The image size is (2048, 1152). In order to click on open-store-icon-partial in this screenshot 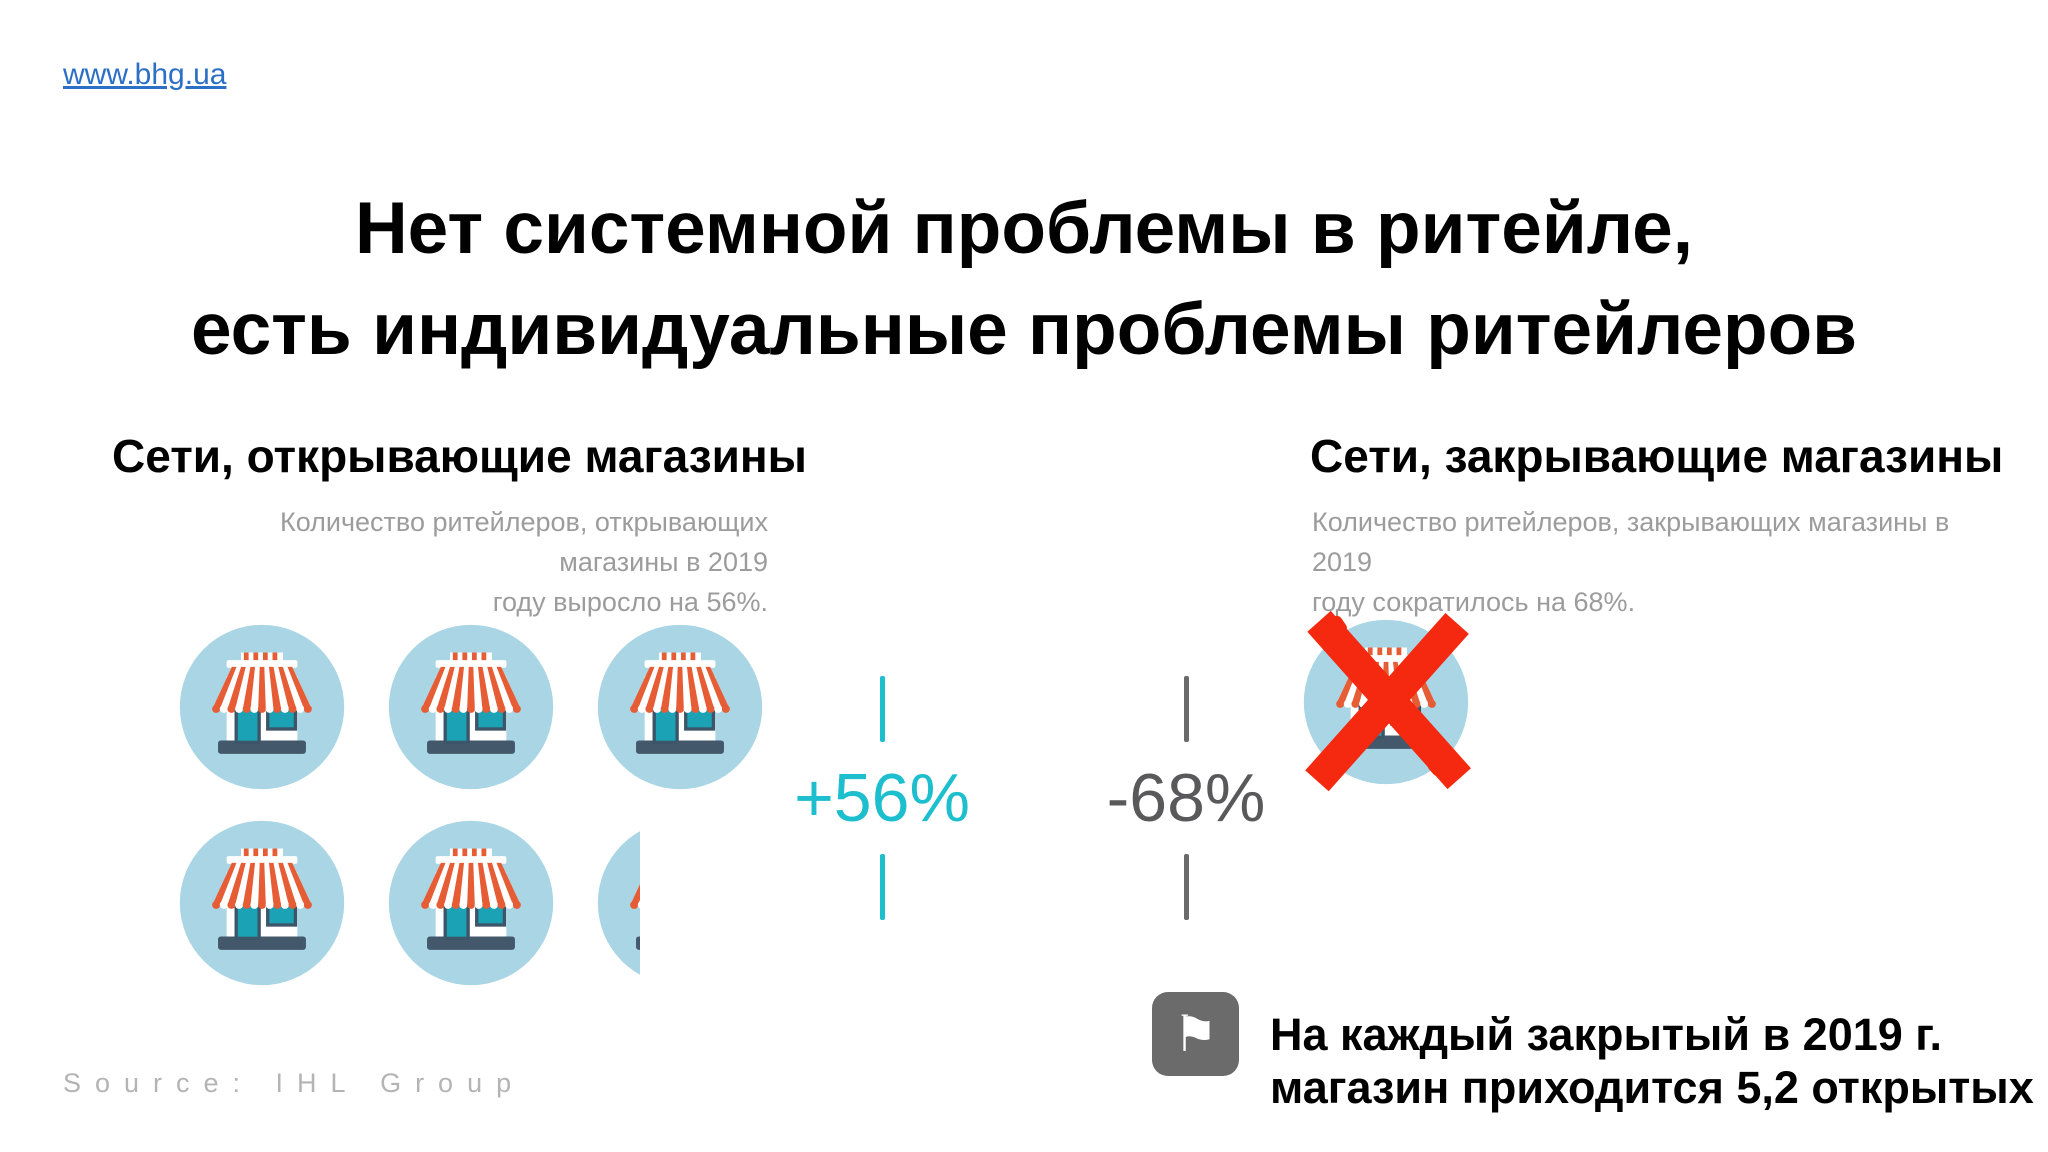, I will do `click(617, 903)`.